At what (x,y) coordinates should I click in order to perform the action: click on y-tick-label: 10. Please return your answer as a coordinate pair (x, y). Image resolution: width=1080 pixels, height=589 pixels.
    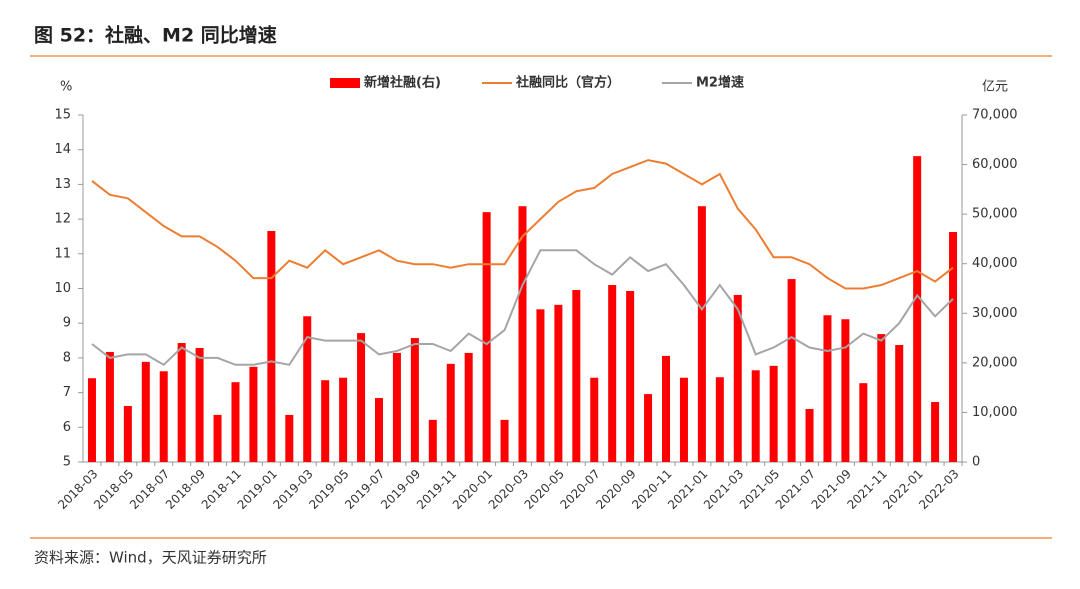
    Looking at the image, I should click on (62, 288).